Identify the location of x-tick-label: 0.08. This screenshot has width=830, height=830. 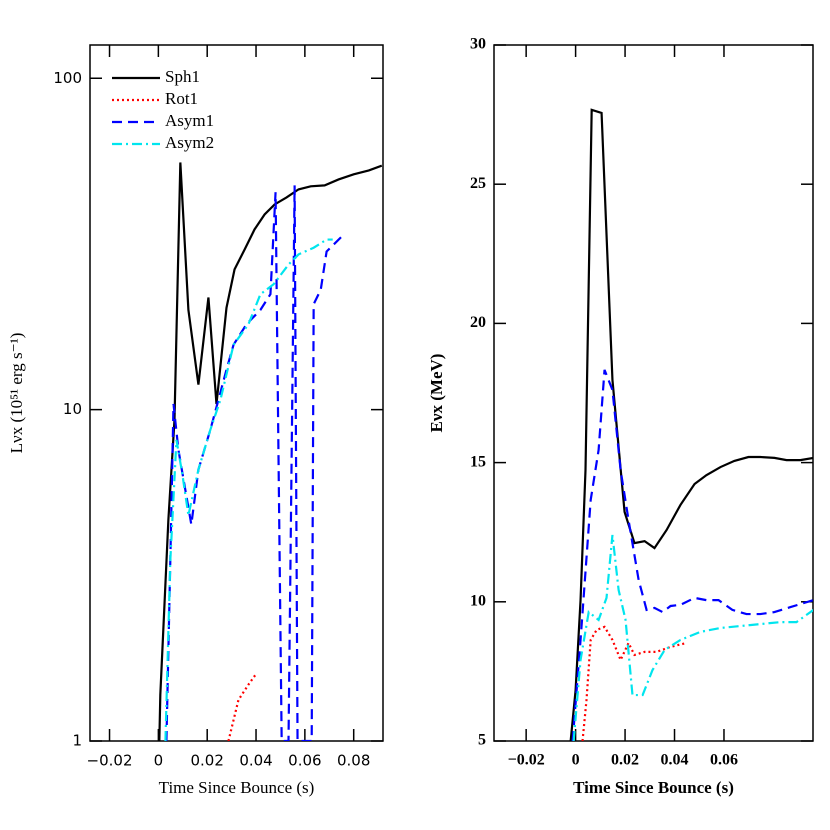
(353, 761).